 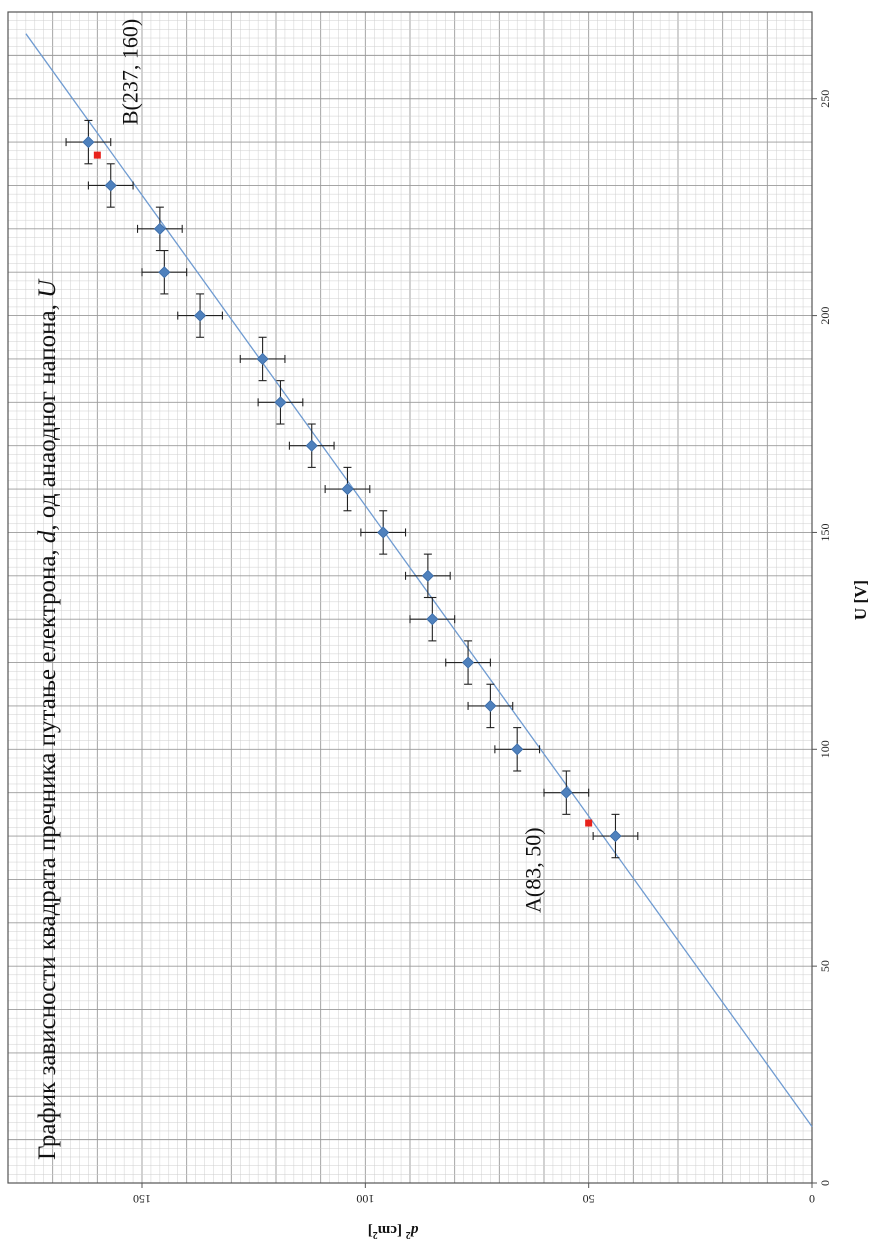 What do you see at coordinates (825, 316) in the screenshot?
I see `x-tick-label: 200` at bounding box center [825, 316].